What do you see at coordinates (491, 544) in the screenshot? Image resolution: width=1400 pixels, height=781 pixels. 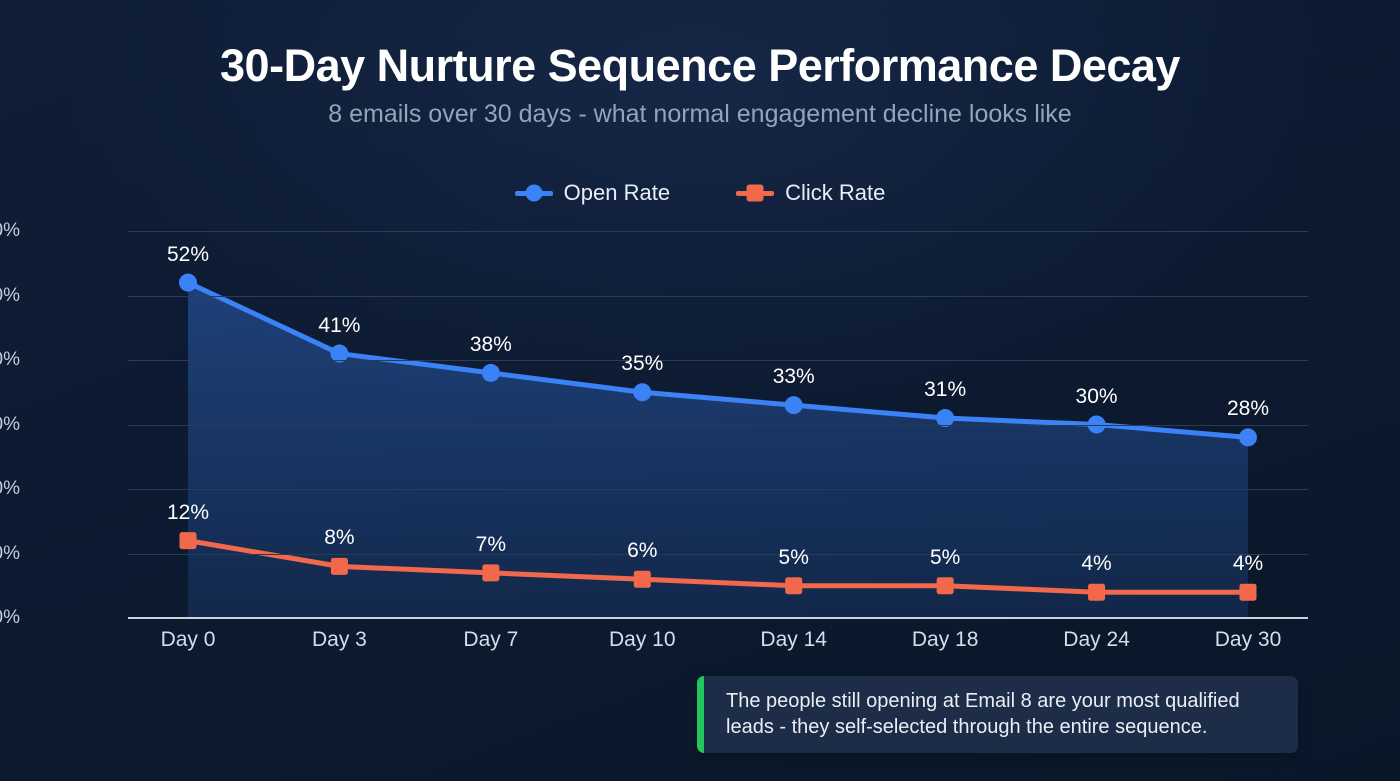 I see `data-point-label: 7%` at bounding box center [491, 544].